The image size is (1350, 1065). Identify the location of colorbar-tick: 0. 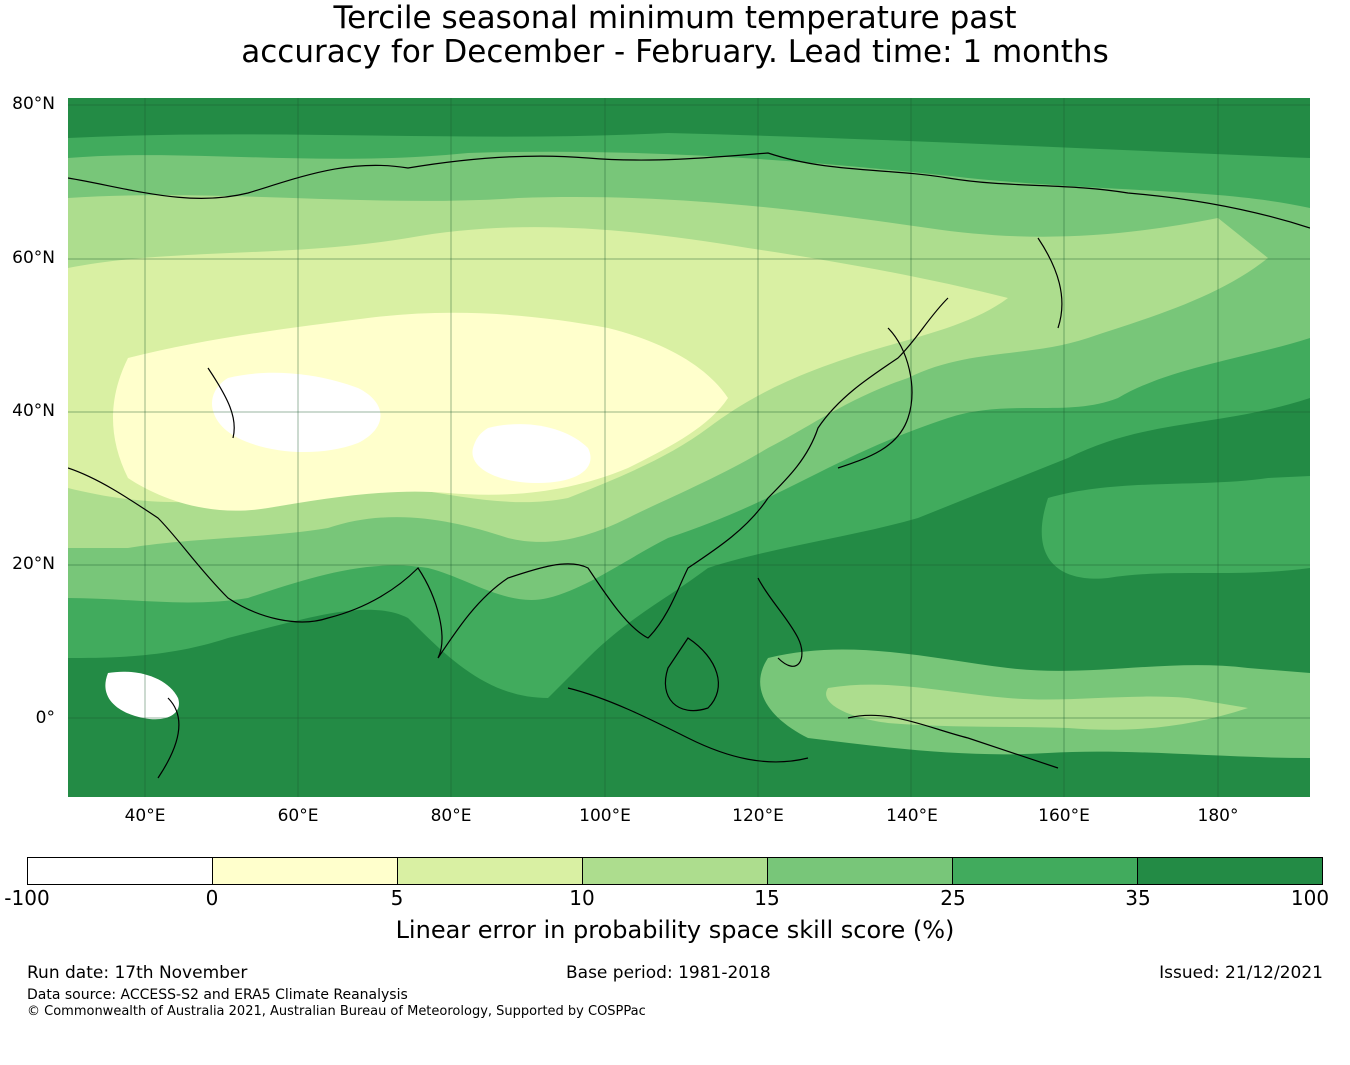
(212, 898).